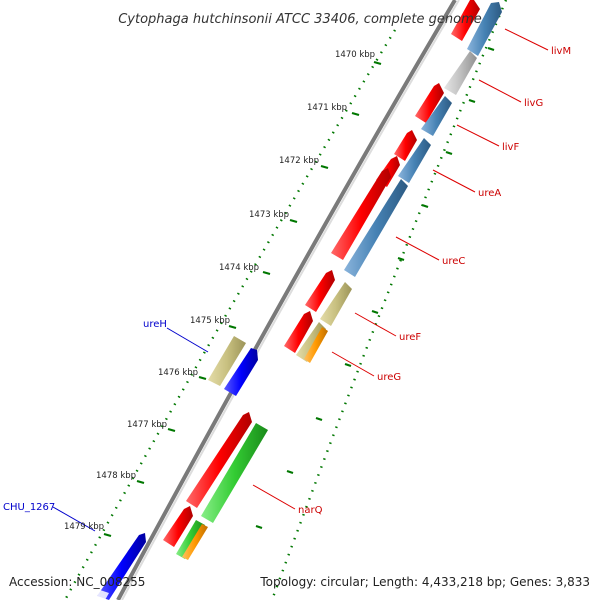 The image size is (600, 600). Describe the element at coordinates (116, 476) in the screenshot. I see `kbp-label: 1478 kbp` at that location.